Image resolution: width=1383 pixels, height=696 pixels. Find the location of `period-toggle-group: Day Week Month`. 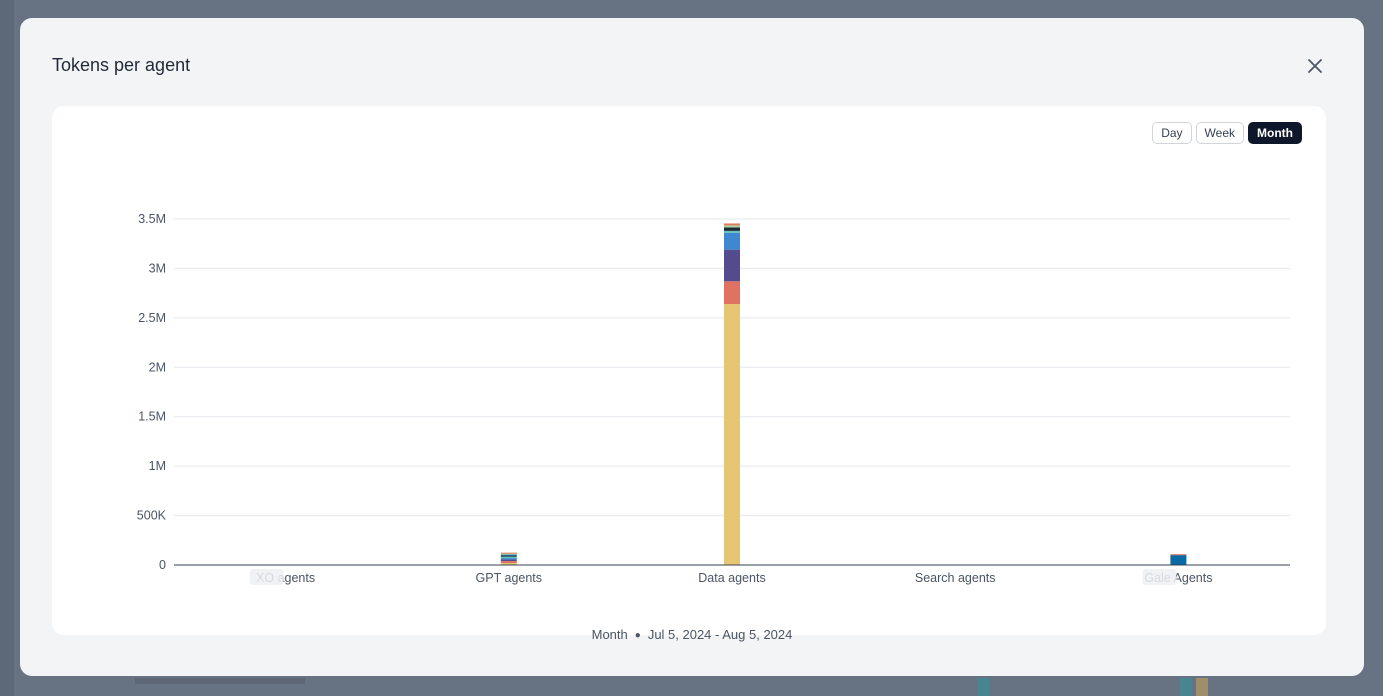

period-toggle-group: Day Week Month is located at coordinates (1227, 133).